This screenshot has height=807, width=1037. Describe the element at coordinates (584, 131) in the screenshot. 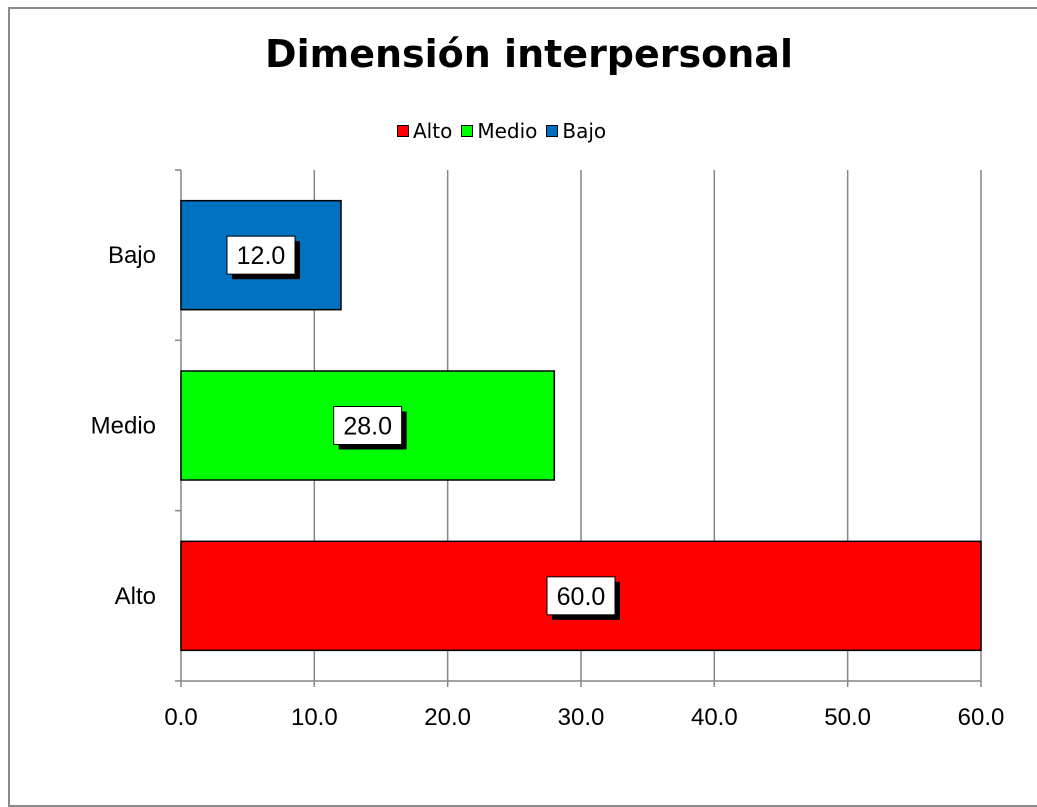

I see `legend-label-bajo: Bajo` at that location.